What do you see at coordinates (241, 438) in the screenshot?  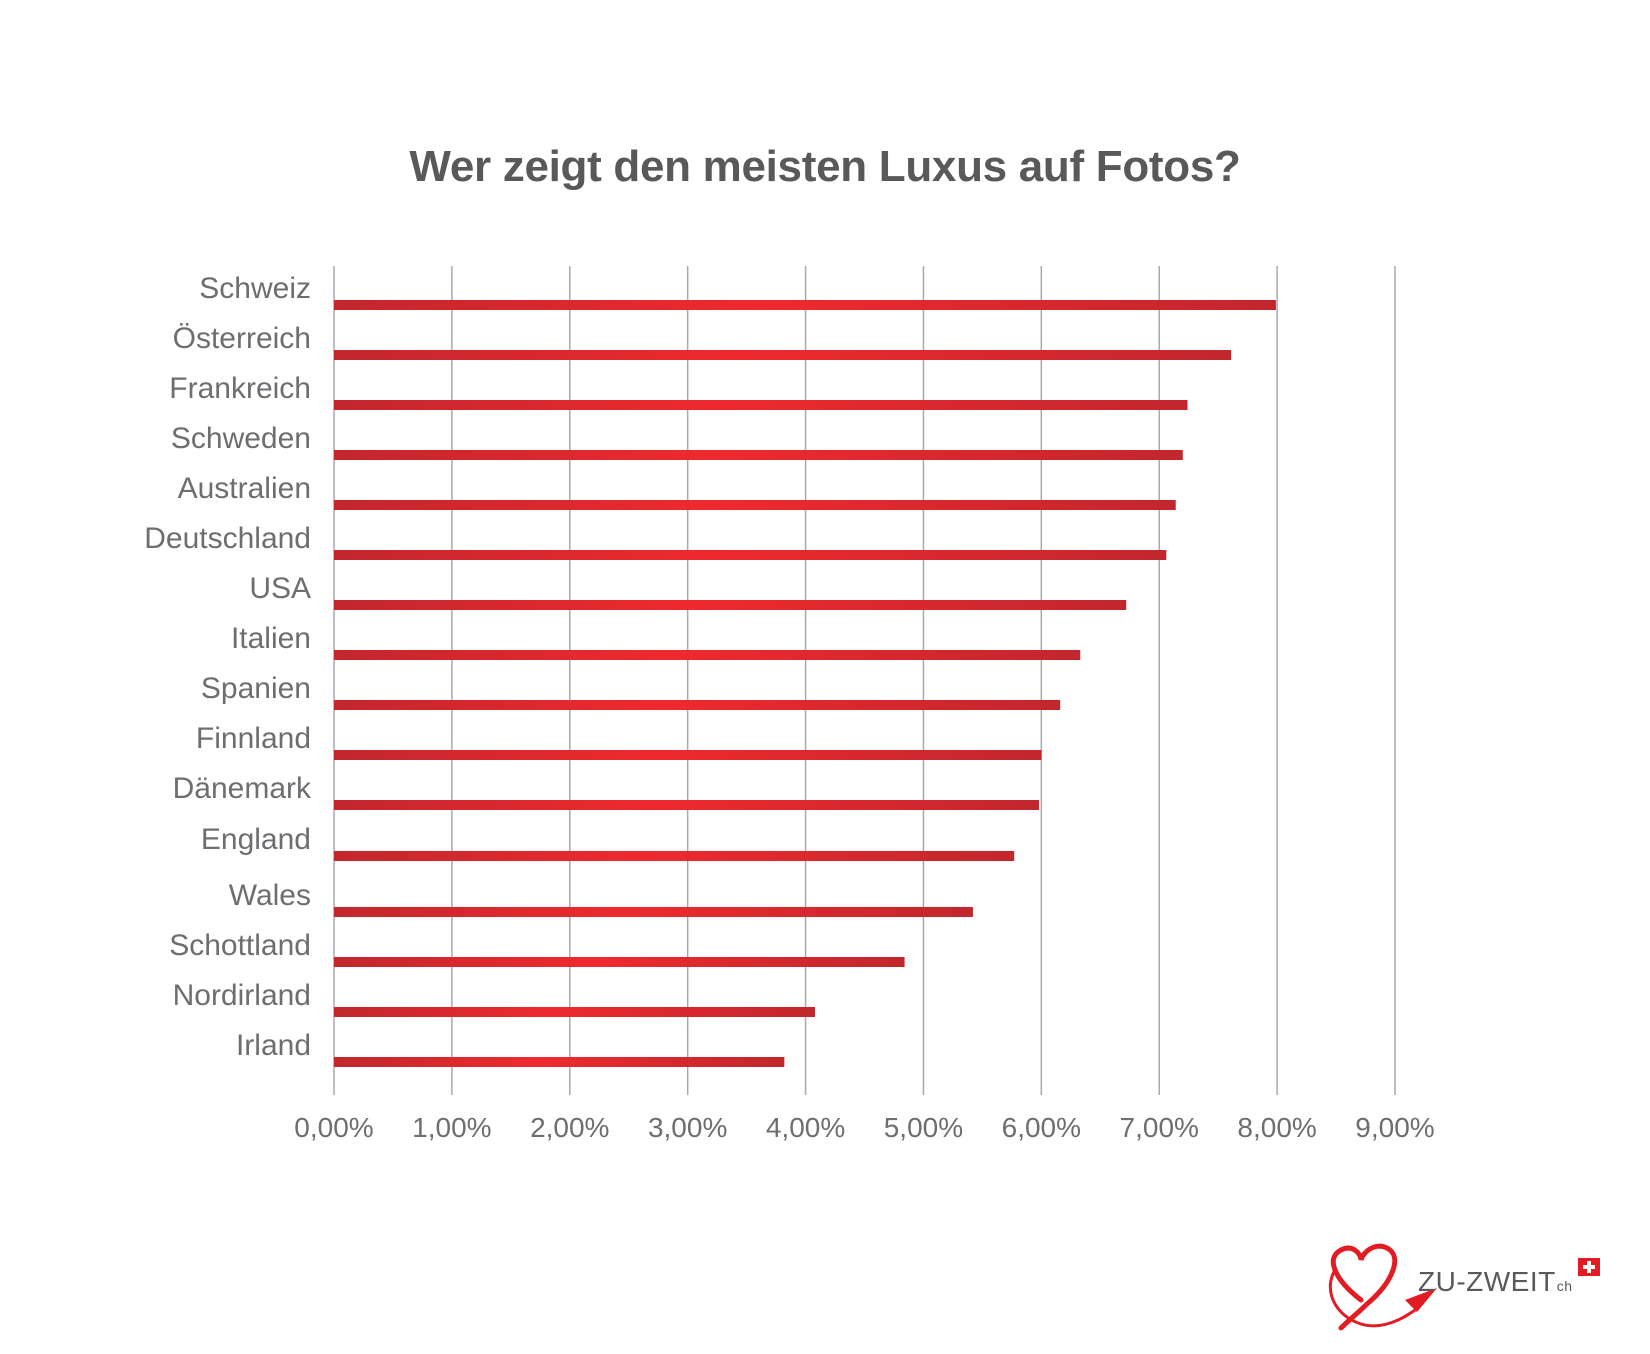 I see `category-label: Schweden` at bounding box center [241, 438].